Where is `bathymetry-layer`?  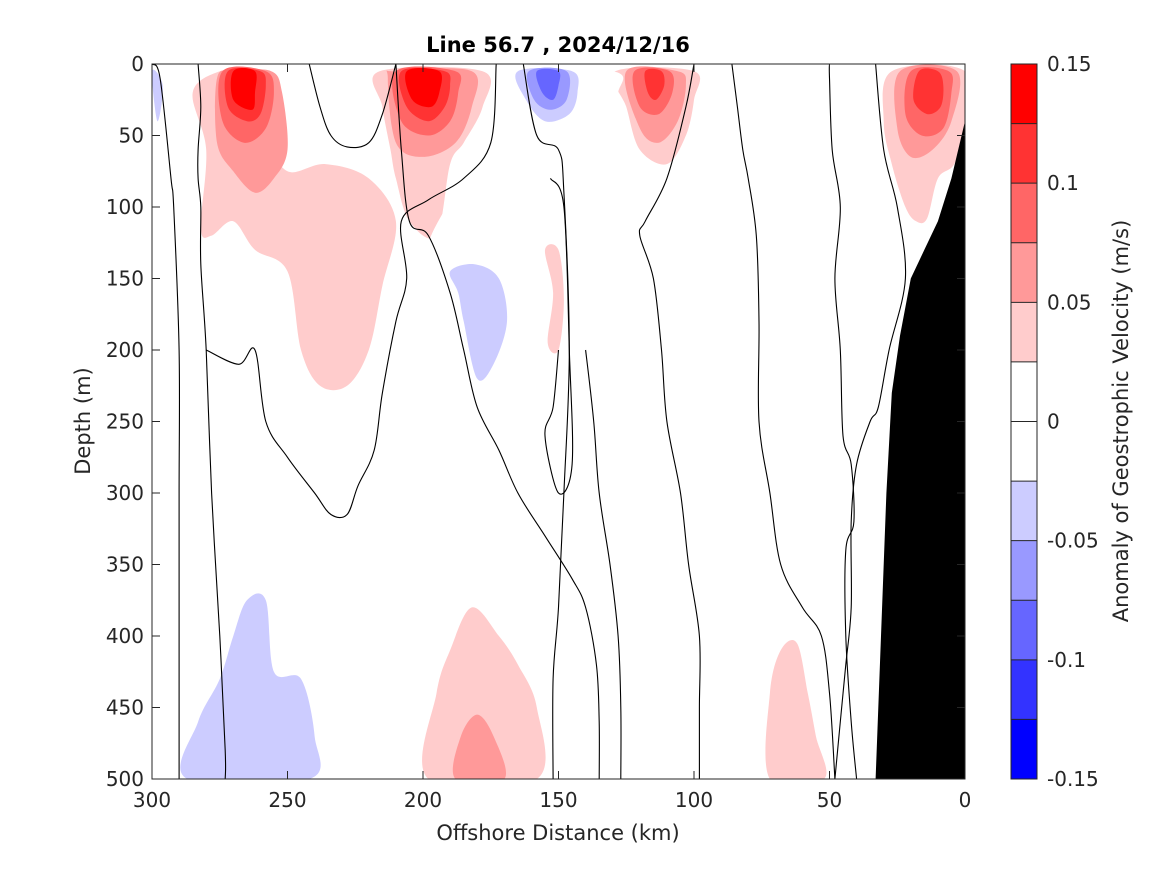
bathymetry-layer is located at coordinates (920, 450).